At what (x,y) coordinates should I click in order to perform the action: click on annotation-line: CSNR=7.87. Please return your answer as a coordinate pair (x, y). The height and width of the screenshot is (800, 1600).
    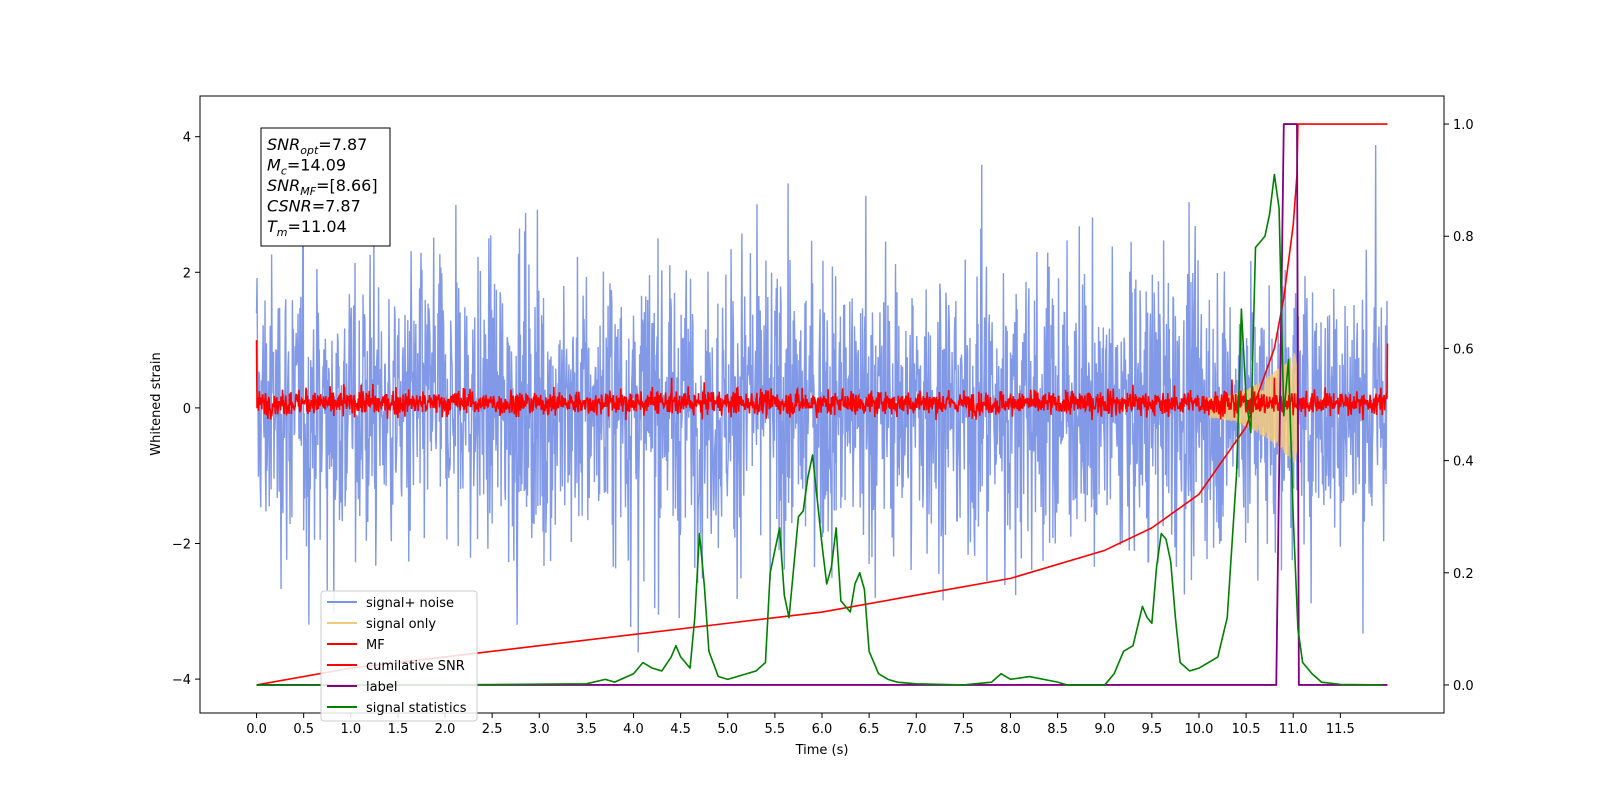
    Looking at the image, I should click on (314, 206).